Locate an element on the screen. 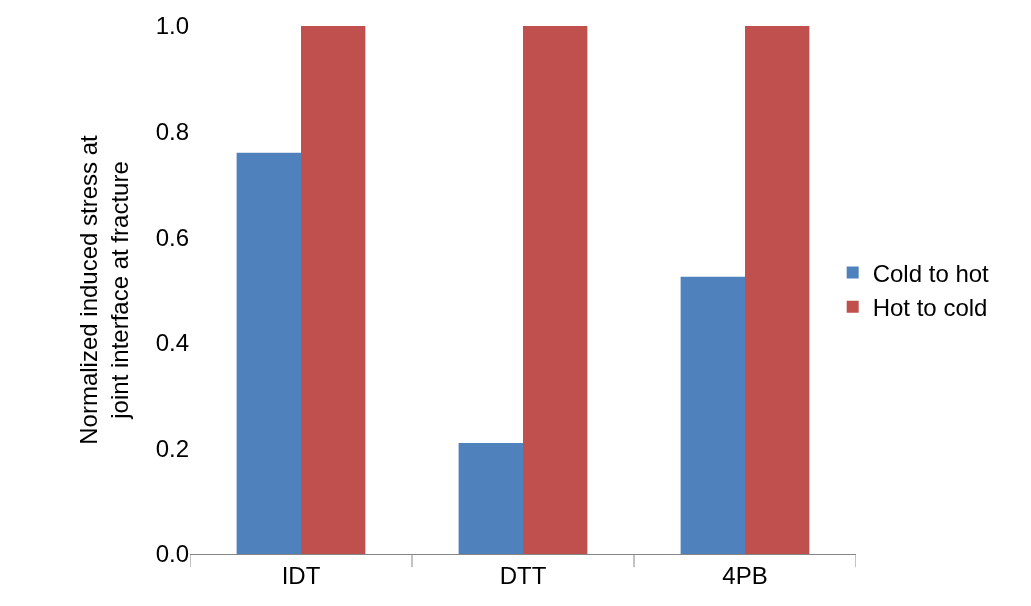 This screenshot has height=606, width=1031. y-tick-label: 0.6 is located at coordinates (172, 237).